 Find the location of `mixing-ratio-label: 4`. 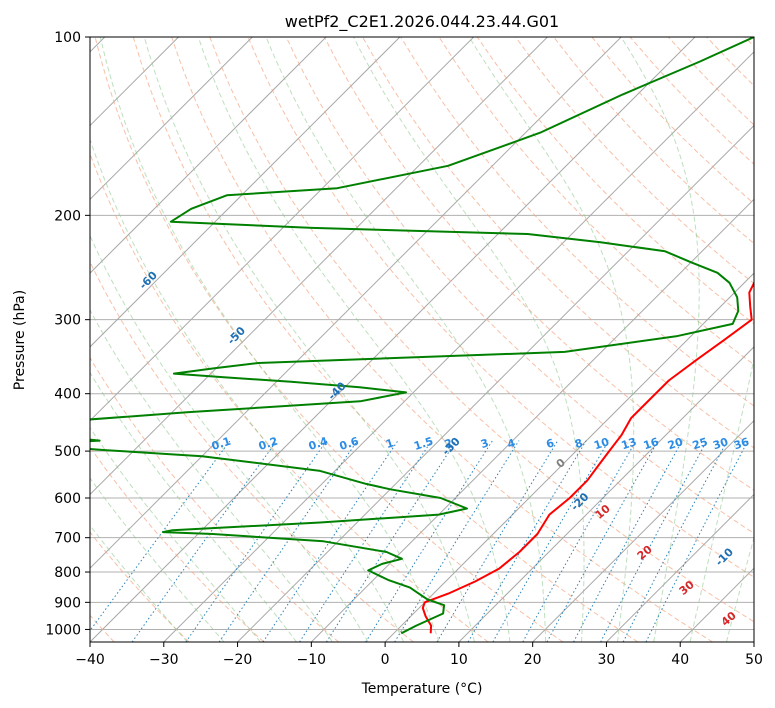

mixing-ratio-label: 4 is located at coordinates (512, 443).